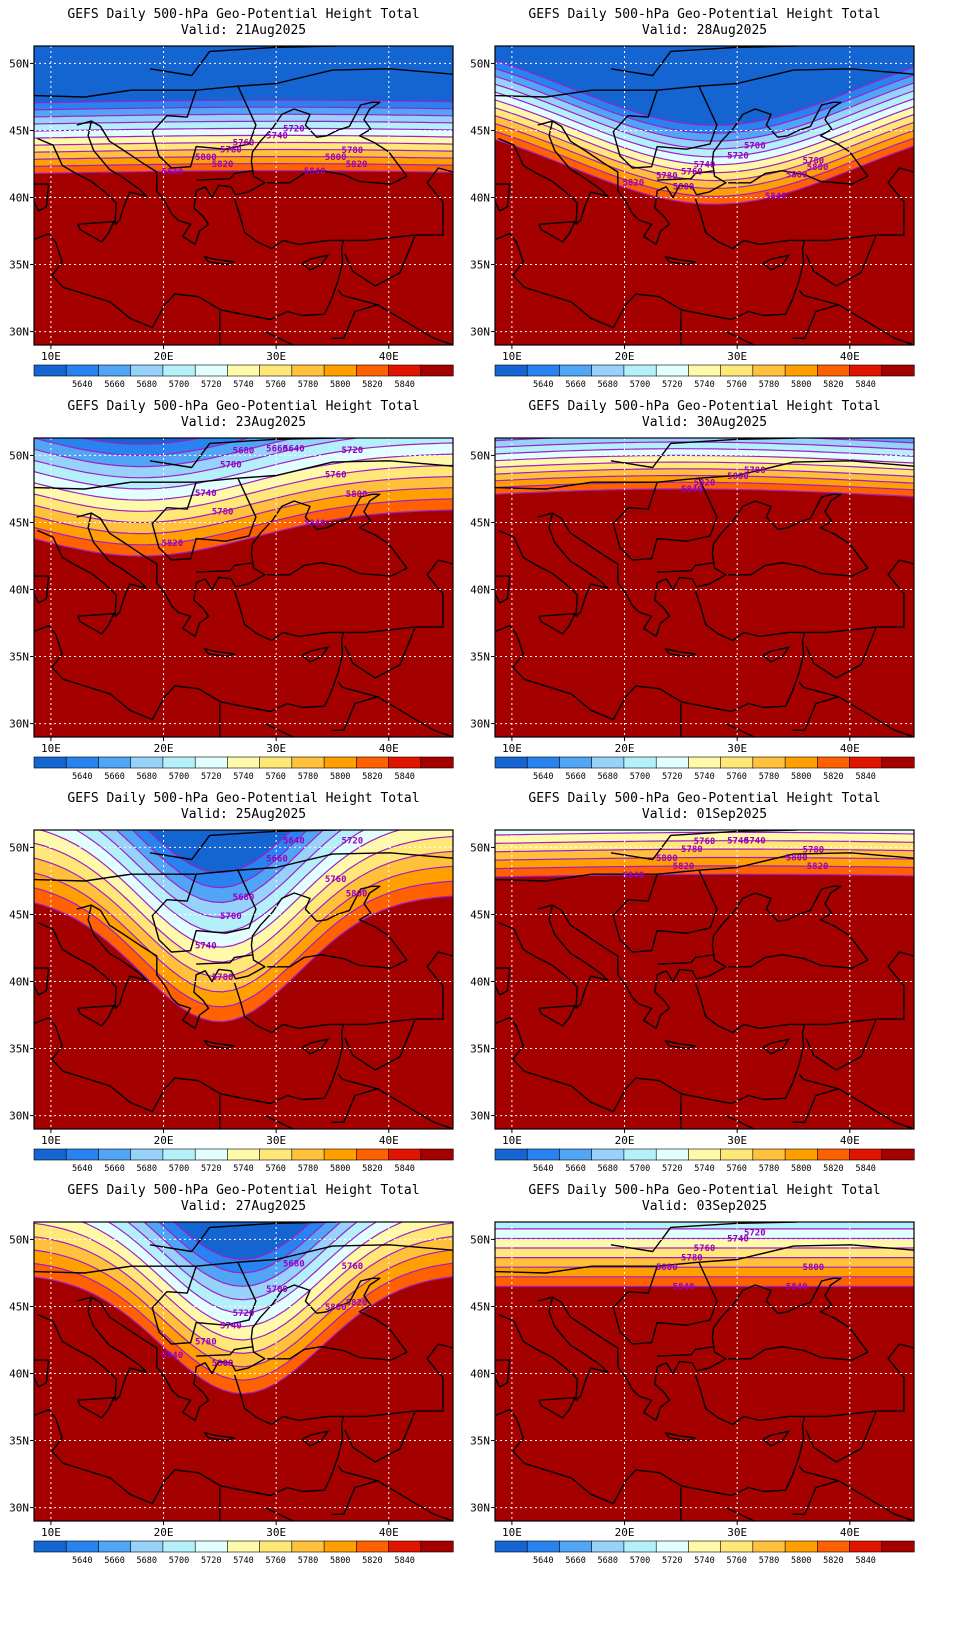  Describe the element at coordinates (206, 946) in the screenshot. I see `contour-label: 5740` at that location.